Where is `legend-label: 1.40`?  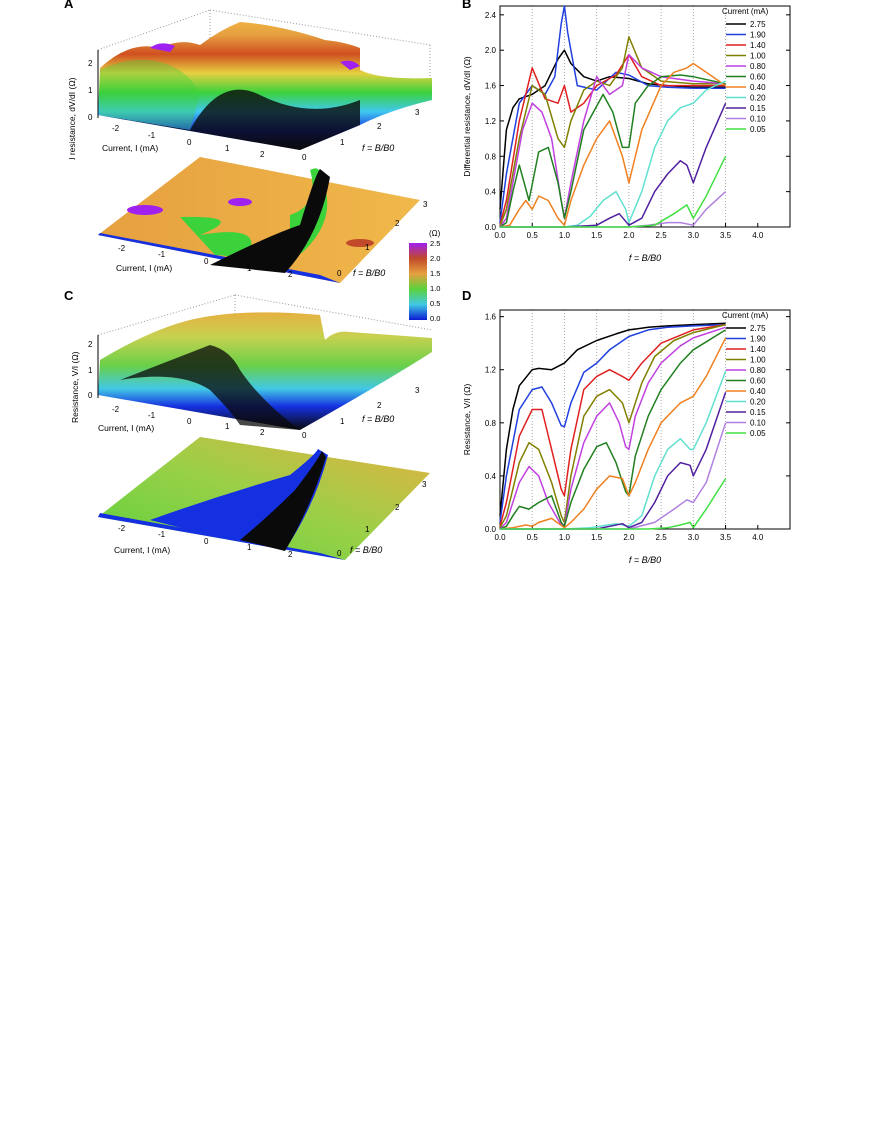
legend-label: 1.40 is located at coordinates (758, 349).